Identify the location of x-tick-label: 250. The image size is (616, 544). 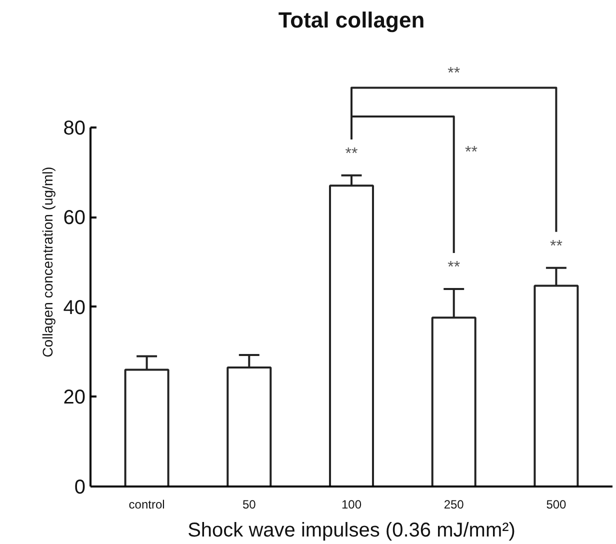
(454, 505).